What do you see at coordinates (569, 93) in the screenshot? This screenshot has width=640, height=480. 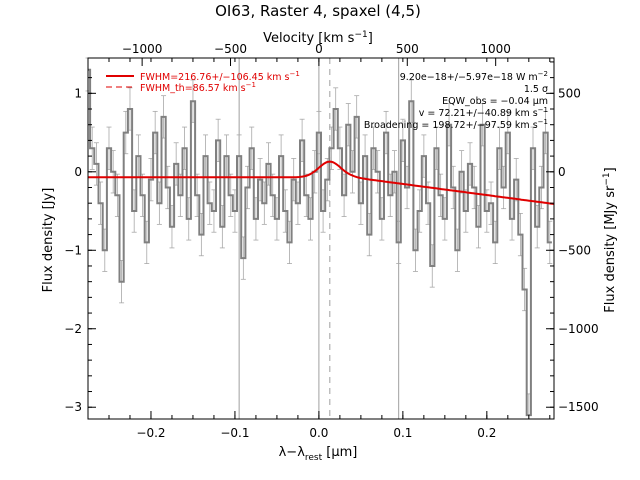 I see `right-tick-label-4: 500` at bounding box center [569, 93].